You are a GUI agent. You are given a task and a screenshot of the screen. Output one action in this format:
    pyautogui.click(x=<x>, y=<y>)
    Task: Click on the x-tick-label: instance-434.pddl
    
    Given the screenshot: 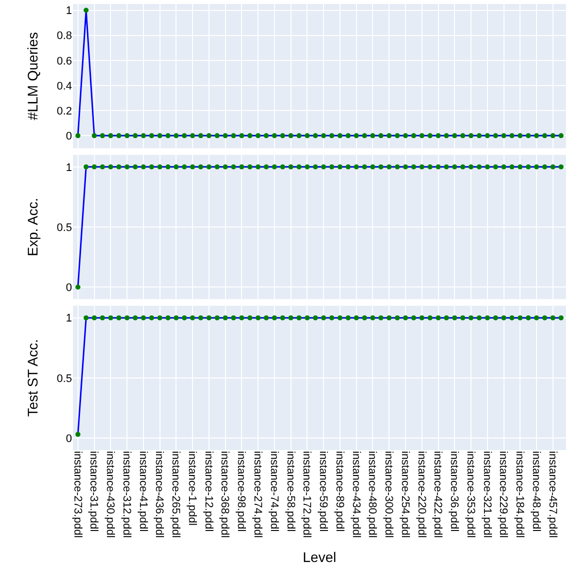 What is the action you would take?
    pyautogui.click(x=356, y=494)
    